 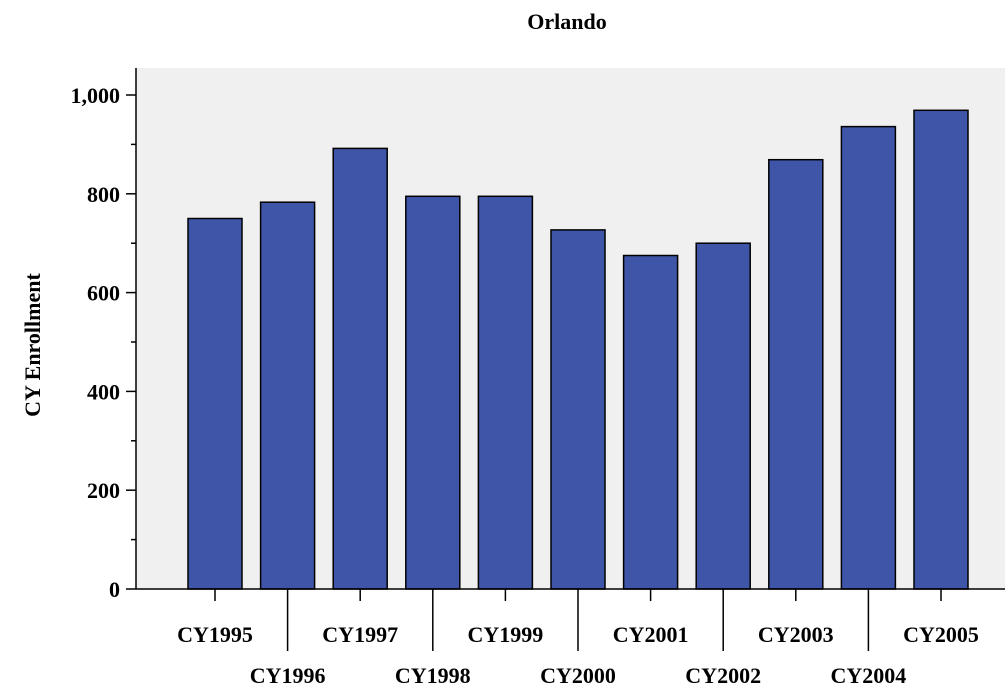 I want to click on chart-title: Orlando, so click(x=566, y=21).